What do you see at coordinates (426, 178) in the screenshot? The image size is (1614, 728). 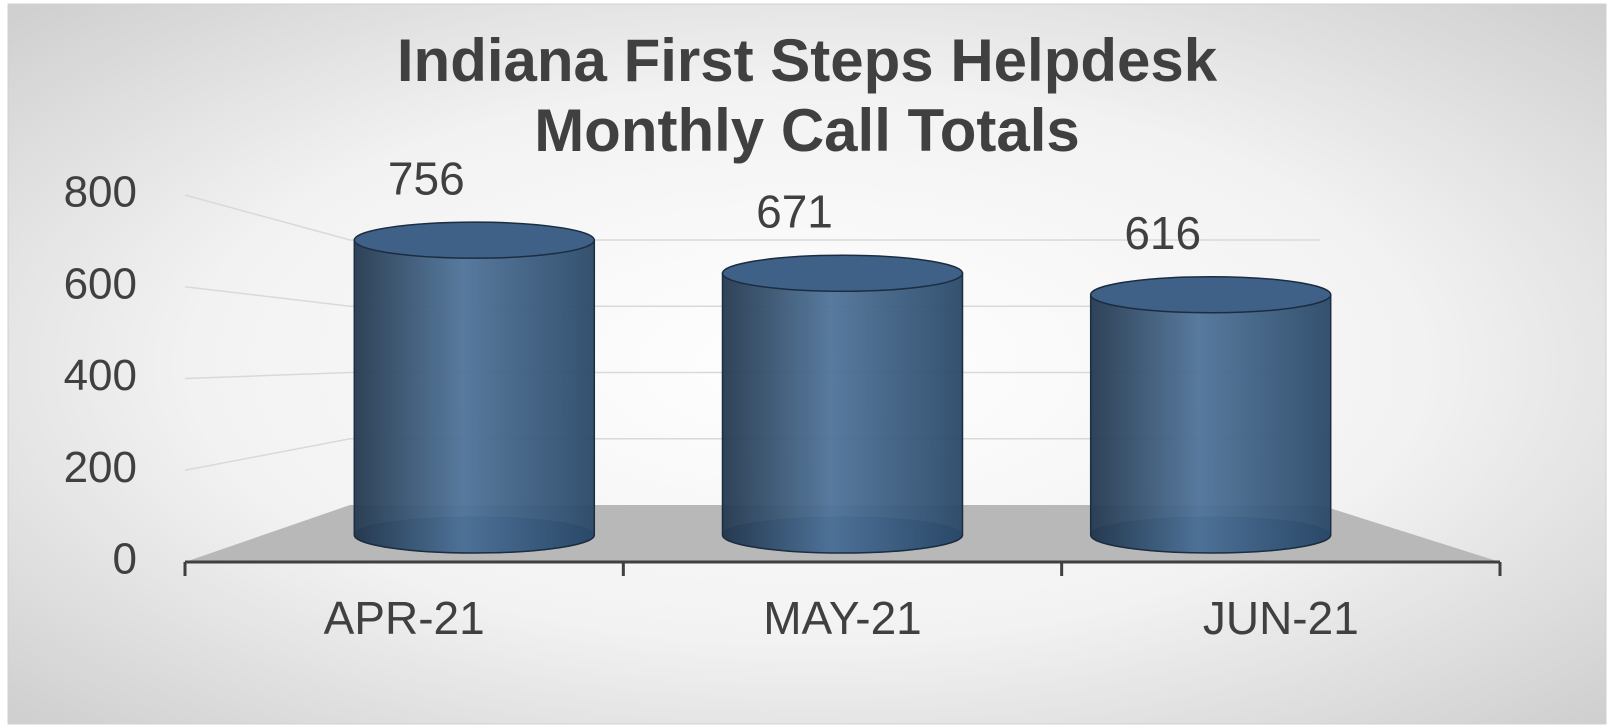 I see `data-label: 756` at bounding box center [426, 178].